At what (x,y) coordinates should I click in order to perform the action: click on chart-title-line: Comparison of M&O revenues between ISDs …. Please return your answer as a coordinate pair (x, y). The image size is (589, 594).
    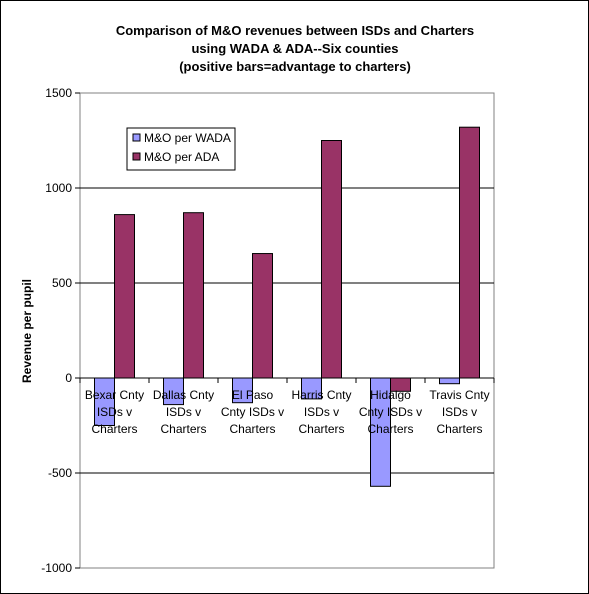
    Looking at the image, I should click on (295, 30).